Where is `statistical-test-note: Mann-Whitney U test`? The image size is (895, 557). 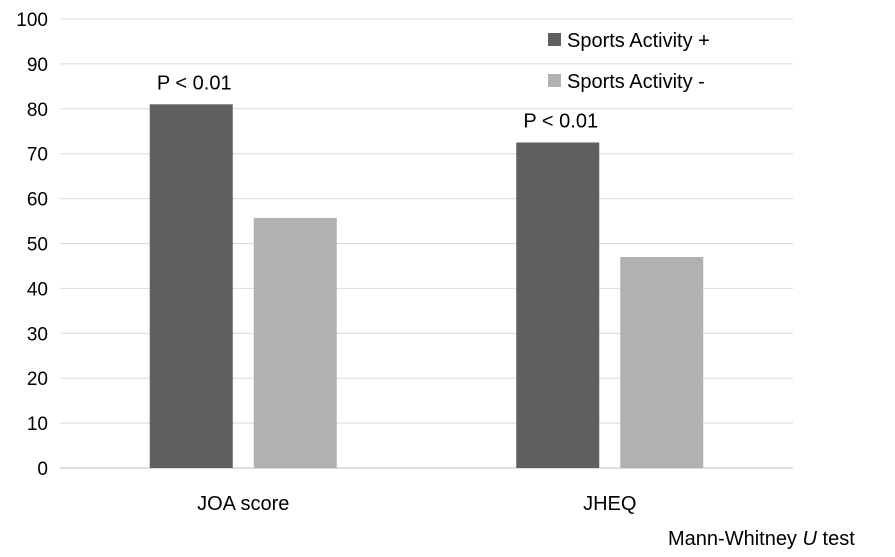 statistical-test-note: Mann-Whitney U test is located at coordinates (761, 539).